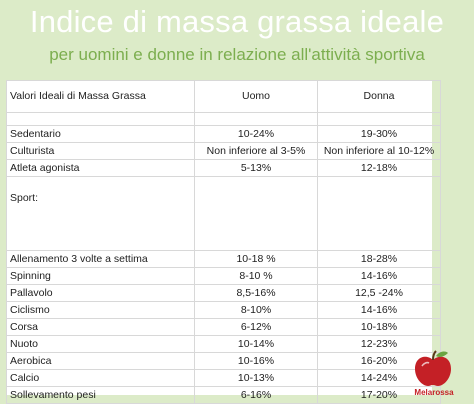  I want to click on table-row: Pallavolo 8,5-16% 12,5 -24%, so click(223, 293).